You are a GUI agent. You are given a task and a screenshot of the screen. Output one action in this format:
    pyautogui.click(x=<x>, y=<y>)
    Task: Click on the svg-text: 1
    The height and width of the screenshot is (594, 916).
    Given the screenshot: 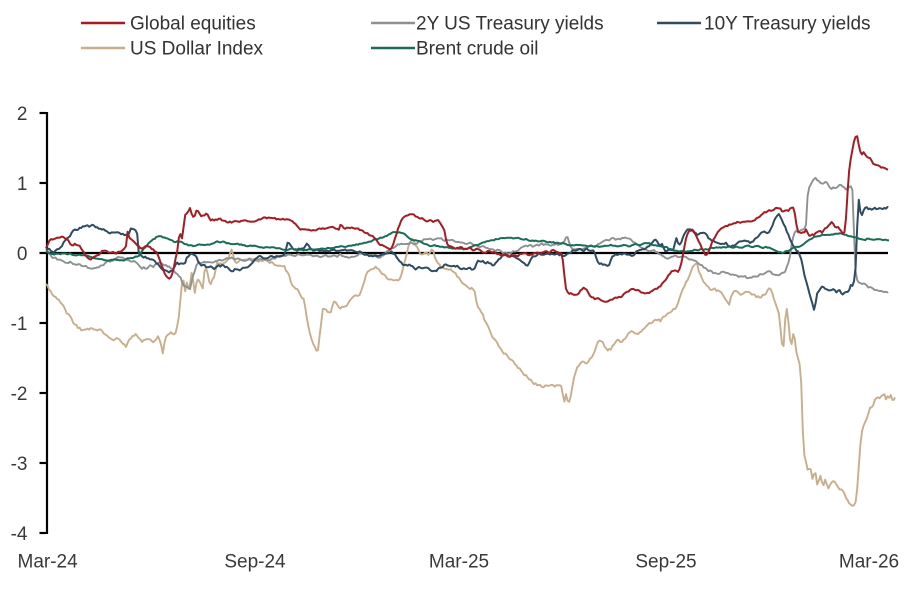 What is the action you would take?
    pyautogui.click(x=22, y=184)
    